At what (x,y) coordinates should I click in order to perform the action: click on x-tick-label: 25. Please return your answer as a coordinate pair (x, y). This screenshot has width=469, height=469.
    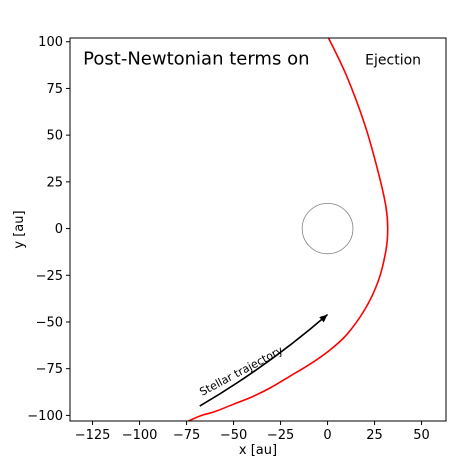
    Looking at the image, I should click on (374, 435).